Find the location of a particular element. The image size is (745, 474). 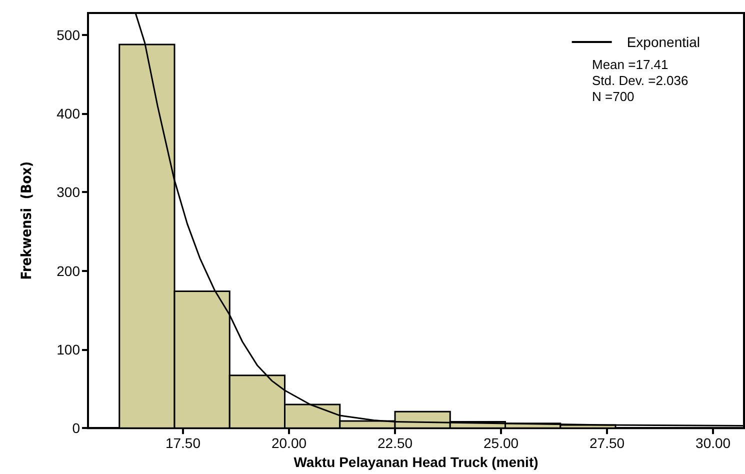

legend-label: Exponential is located at coordinates (663, 42).